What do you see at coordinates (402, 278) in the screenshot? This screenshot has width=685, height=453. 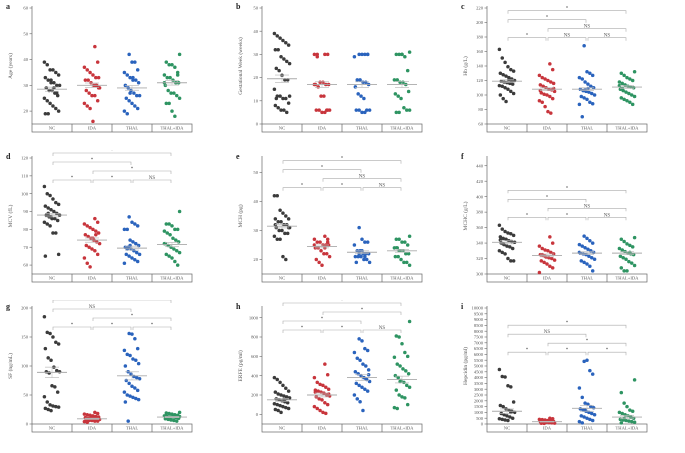 I see `x-tick-label: THAL+IDA` at bounding box center [402, 278].